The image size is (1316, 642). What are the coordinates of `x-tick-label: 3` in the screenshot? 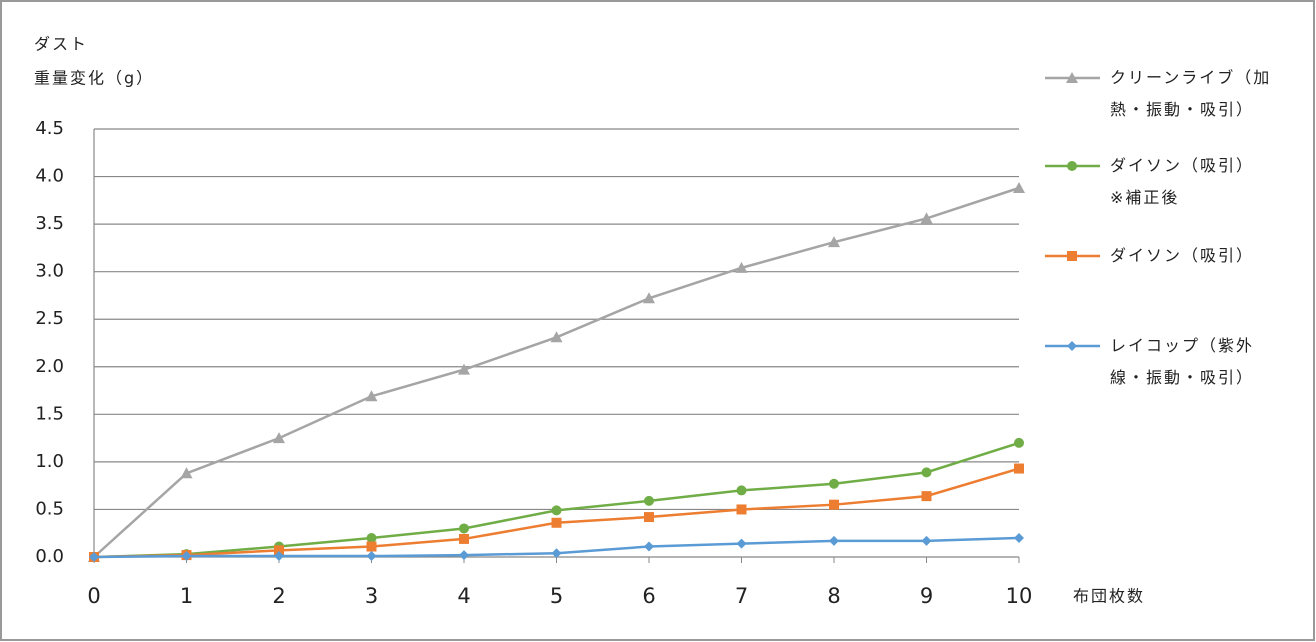 It's located at (371, 596).